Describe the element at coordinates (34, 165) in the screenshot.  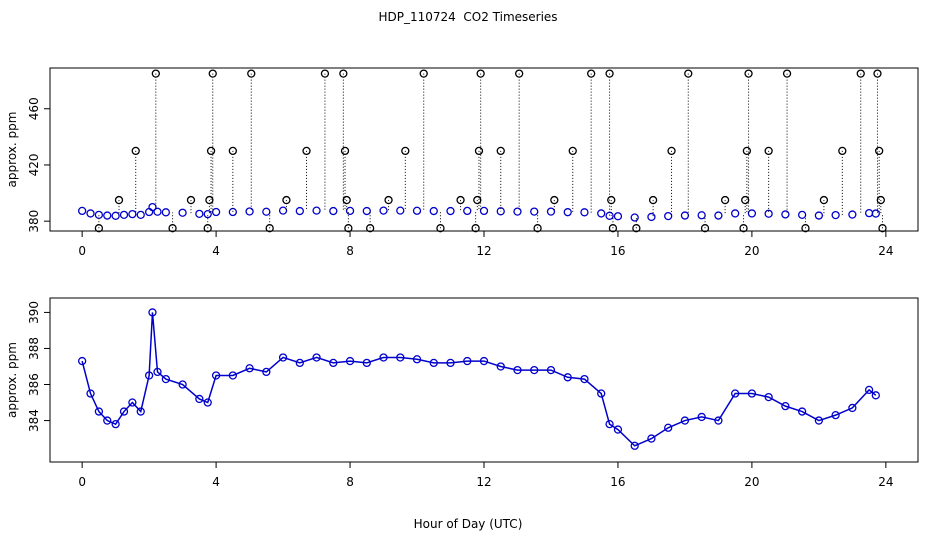
I see `y-tick-label: 420` at that location.